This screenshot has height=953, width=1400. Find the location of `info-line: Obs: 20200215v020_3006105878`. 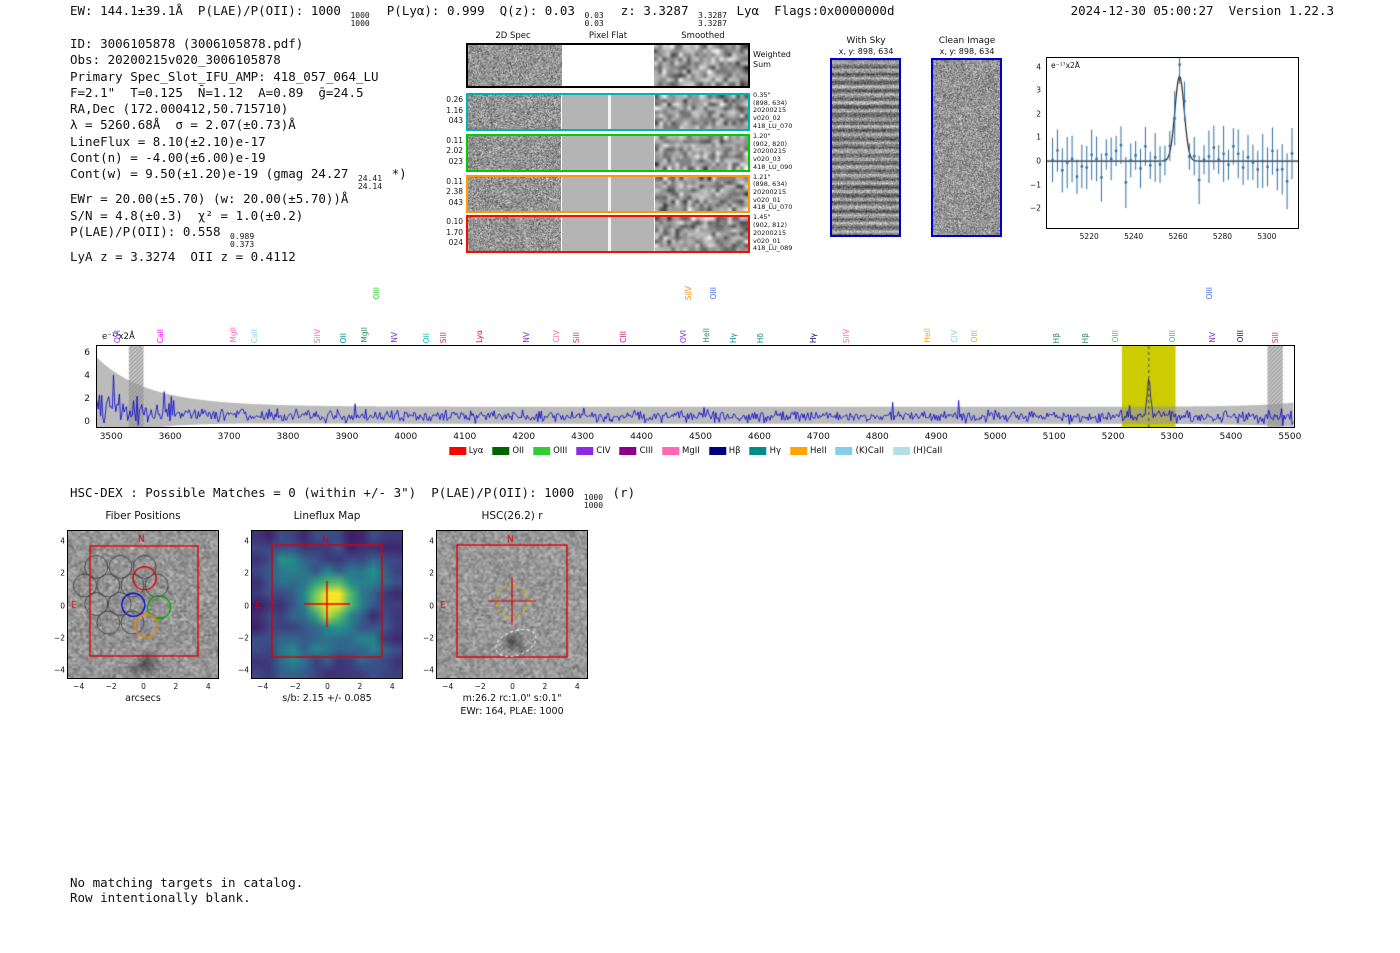

info-line: Obs: 20200215v020_3006105878 is located at coordinates (175, 60).